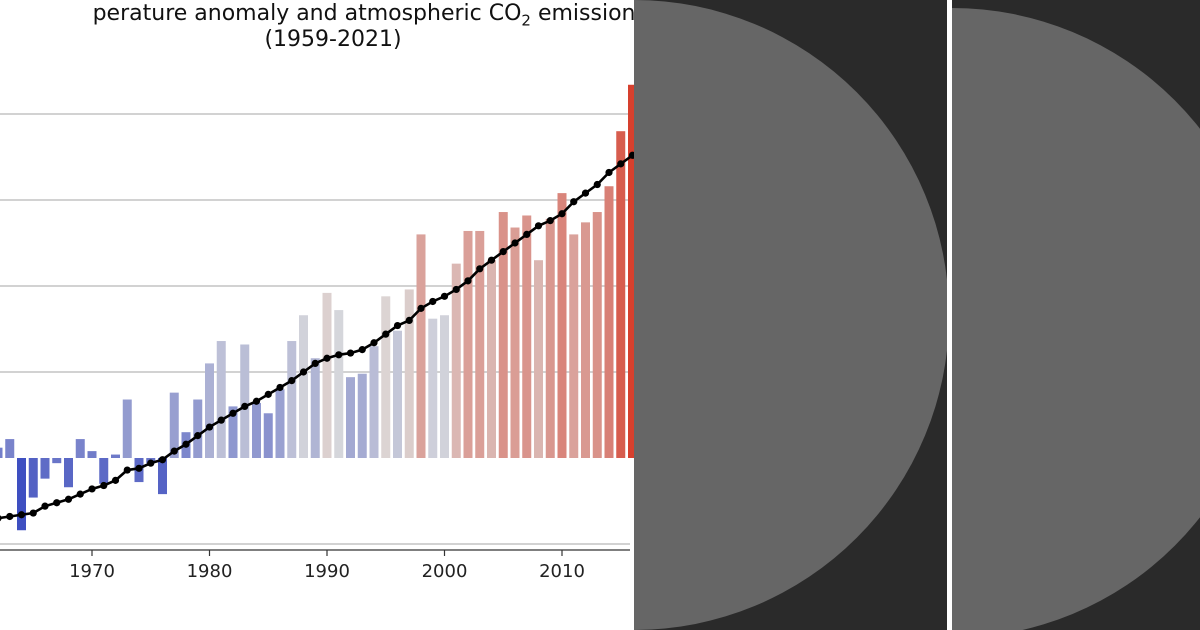  I want to click on co2-point-1988, so click(303, 372).